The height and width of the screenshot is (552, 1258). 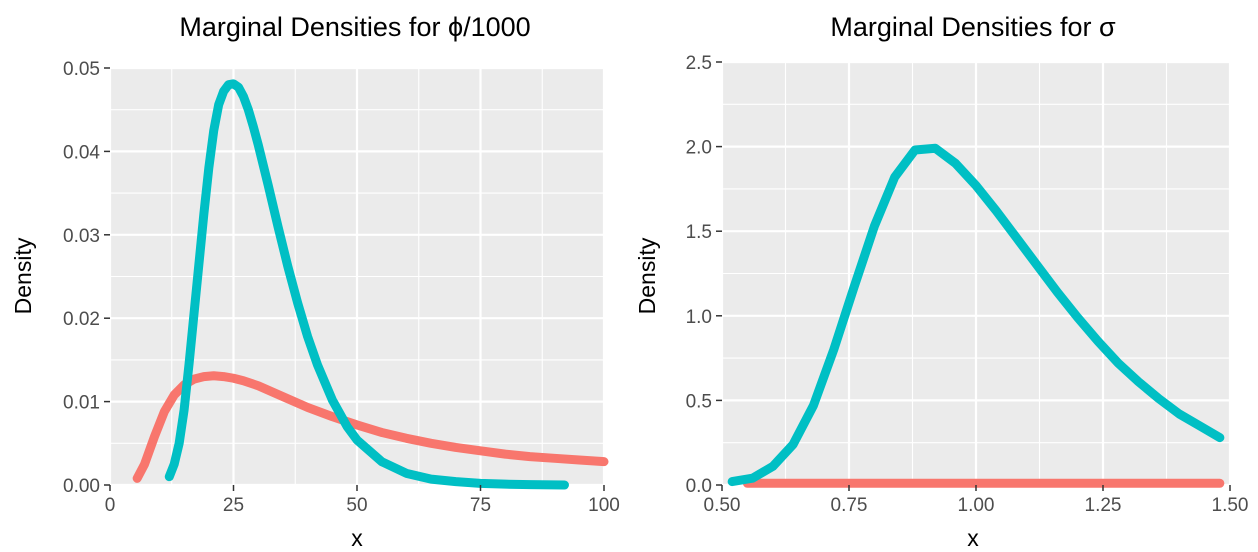 What do you see at coordinates (849, 505) in the screenshot?
I see `x-tick-label: 0.75` at bounding box center [849, 505].